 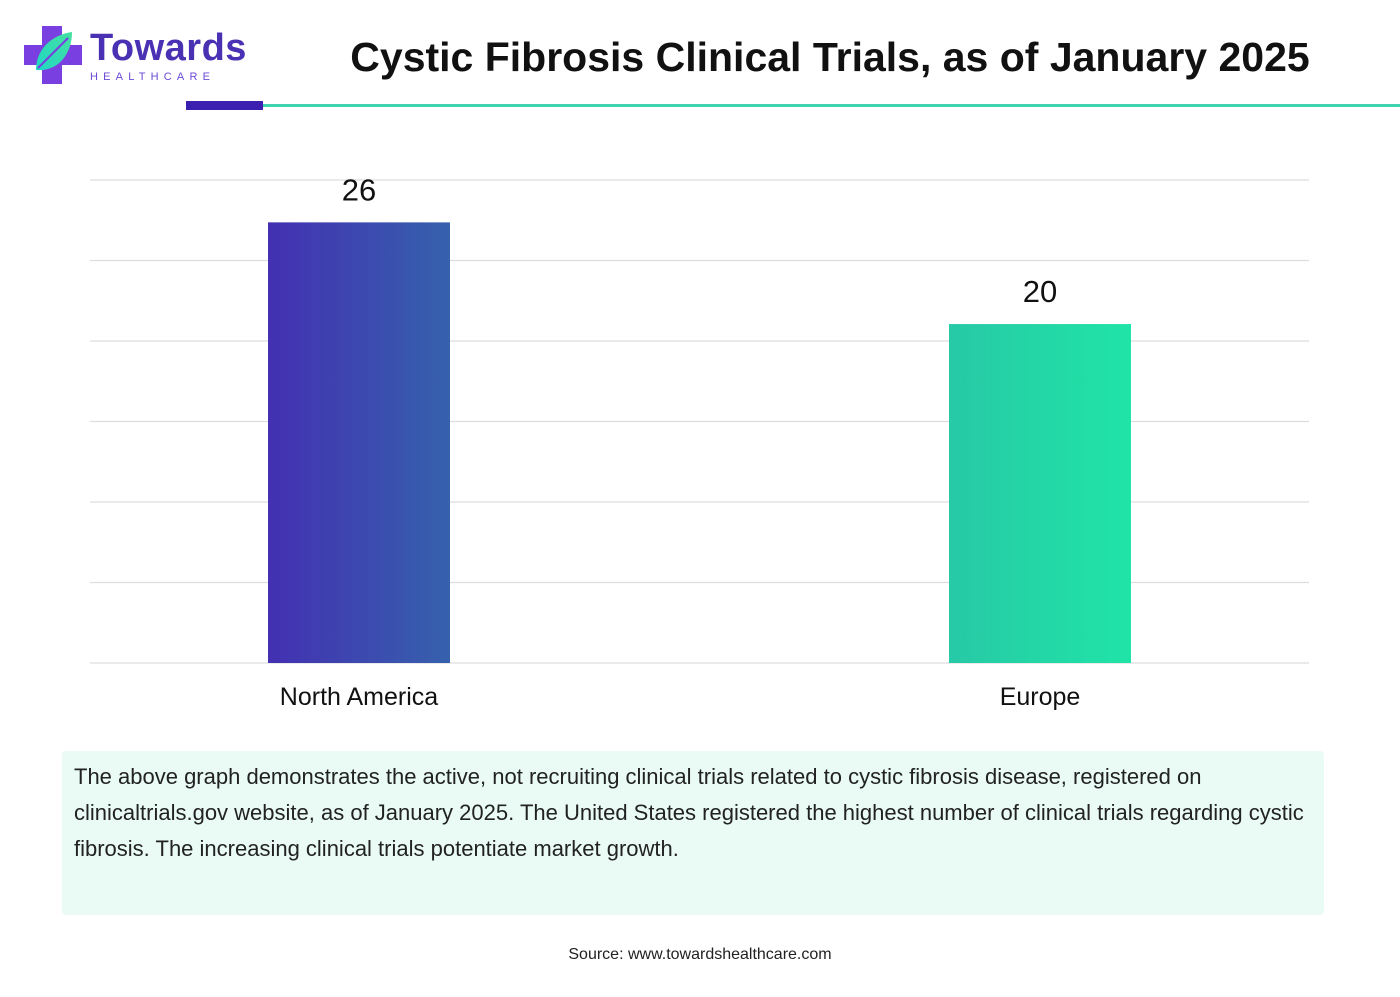 What do you see at coordinates (700, 954) in the screenshot?
I see `source-text: Source: www.towardshealthcare.com` at bounding box center [700, 954].